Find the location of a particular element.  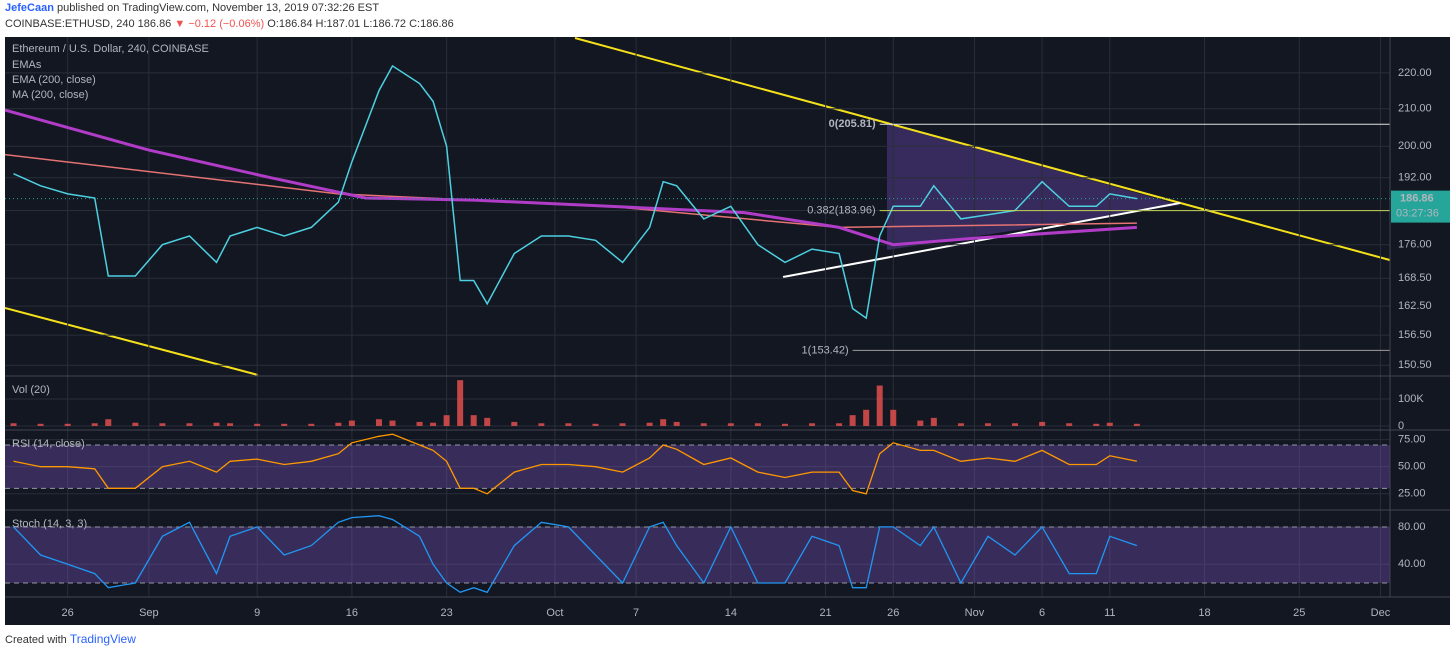

x-tick-label: Oct is located at coordinates (554, 613).